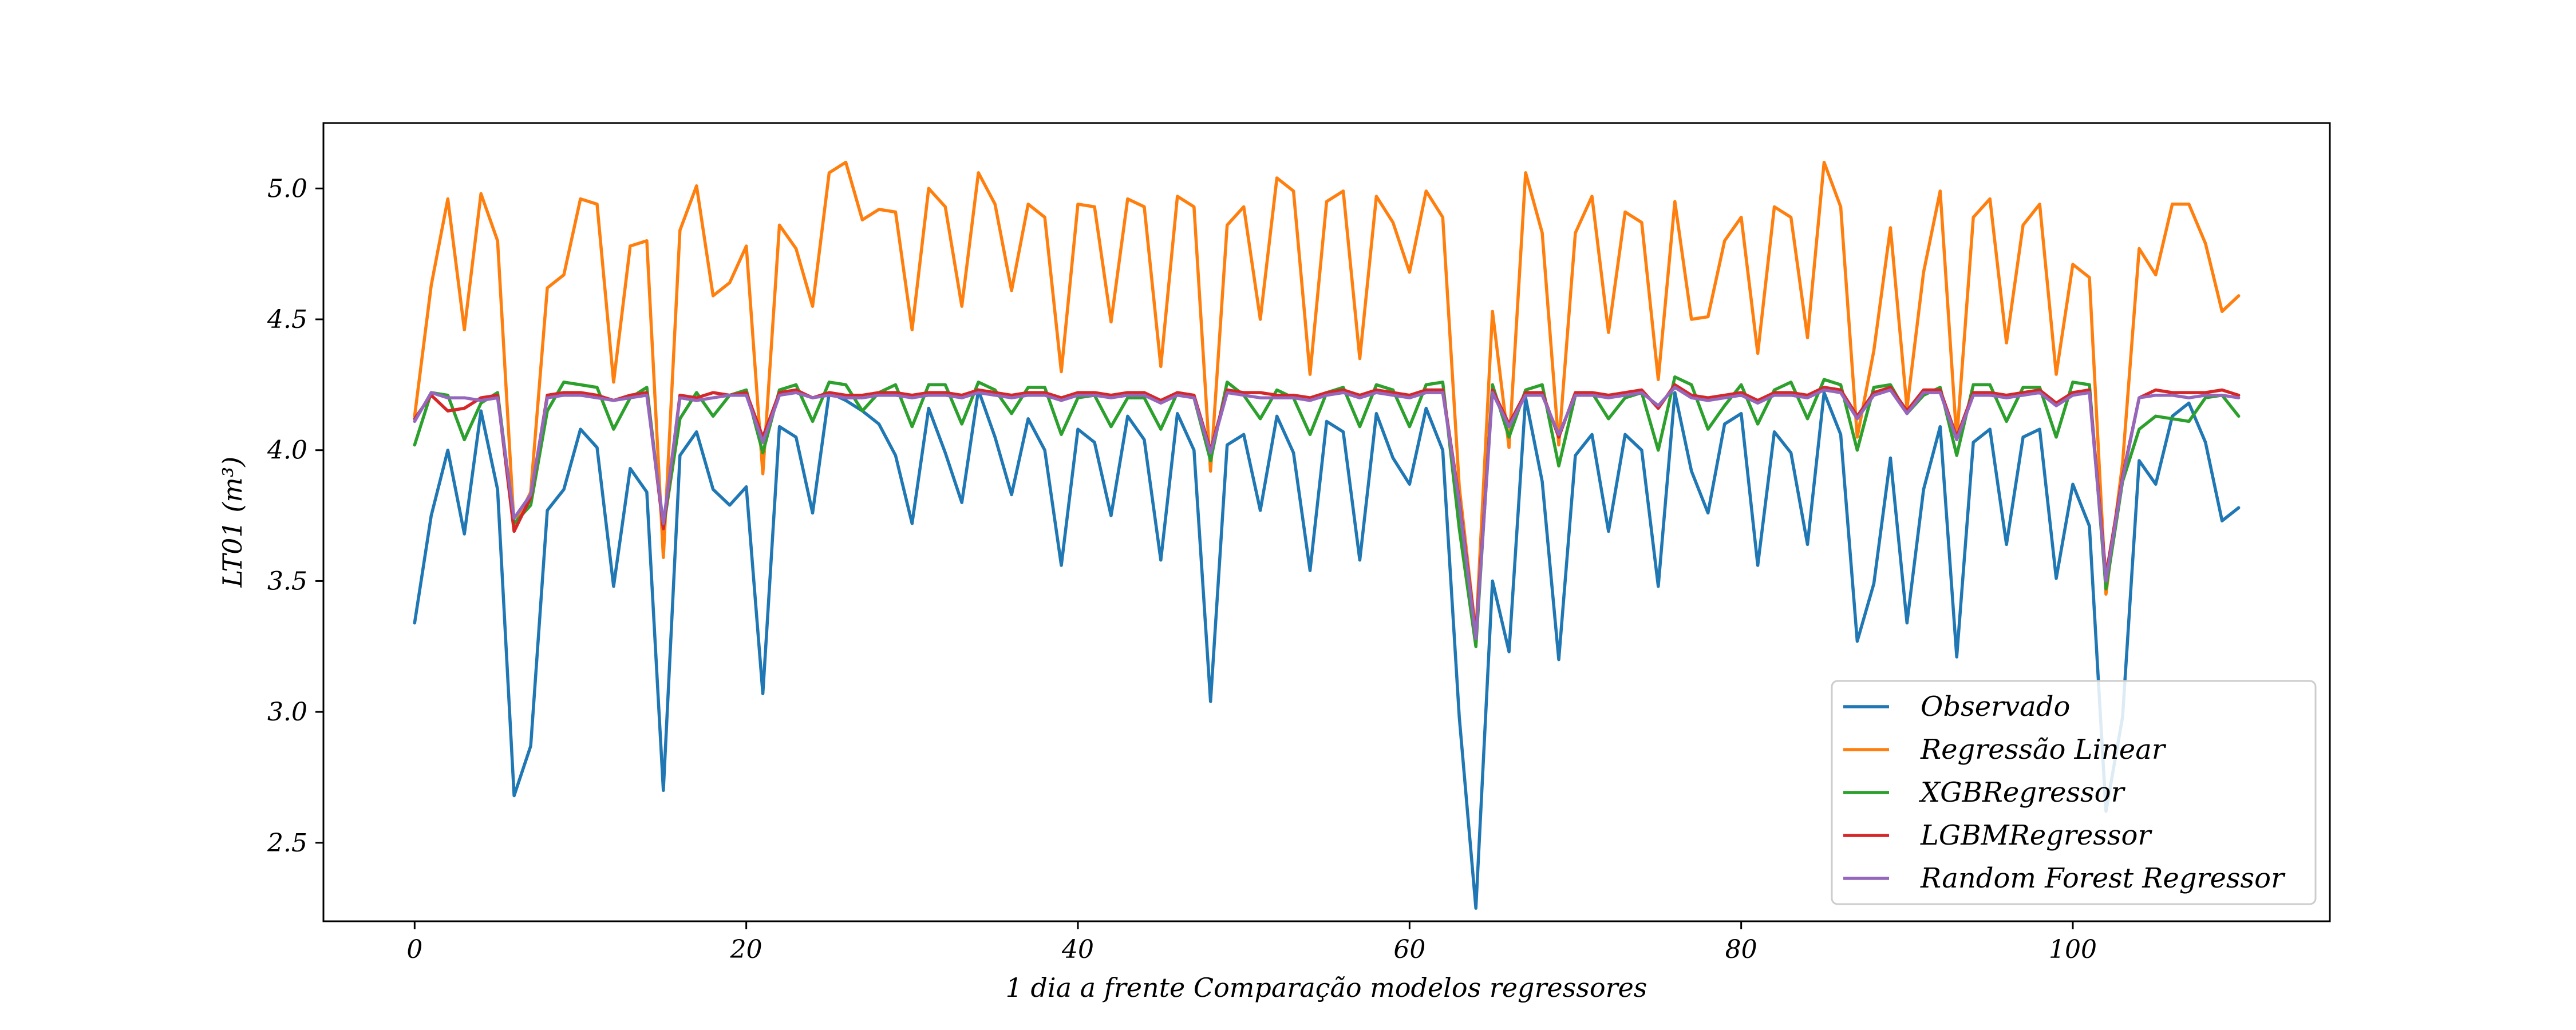  Describe the element at coordinates (287, 188) in the screenshot. I see `y-tick-label: 5.0` at that location.